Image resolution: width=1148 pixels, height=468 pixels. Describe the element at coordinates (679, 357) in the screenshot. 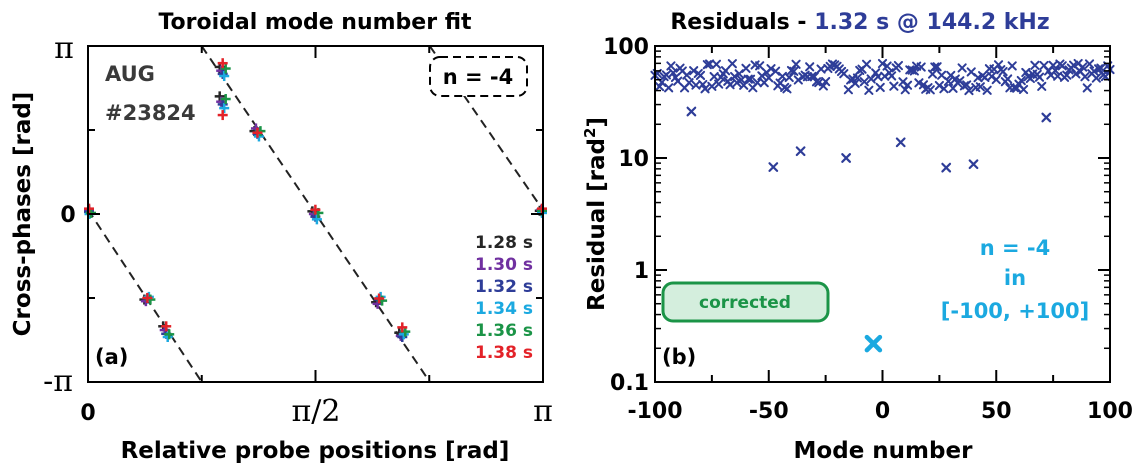

I see `panel-b-label: (b)` at that location.